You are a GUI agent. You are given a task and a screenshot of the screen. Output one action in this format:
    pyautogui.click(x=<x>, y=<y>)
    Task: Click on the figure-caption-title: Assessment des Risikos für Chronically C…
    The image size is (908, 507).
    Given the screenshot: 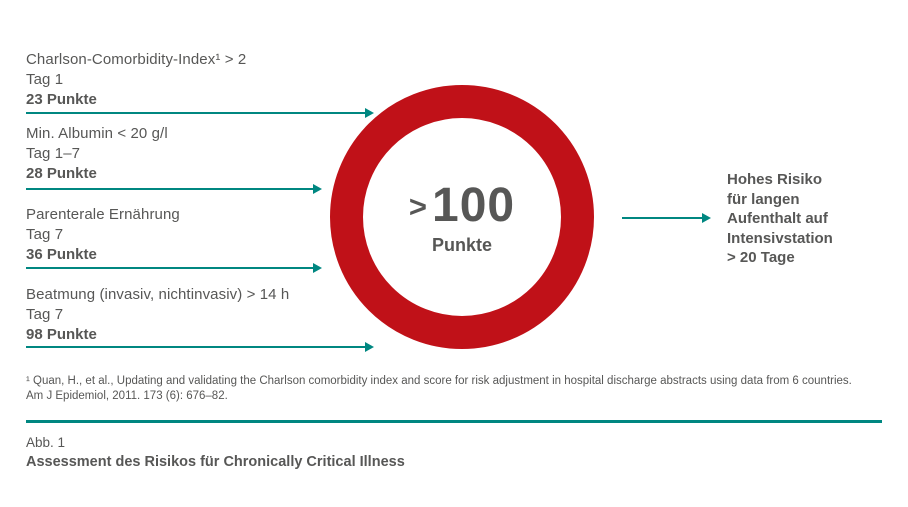 What is the action you would take?
    pyautogui.click(x=215, y=462)
    